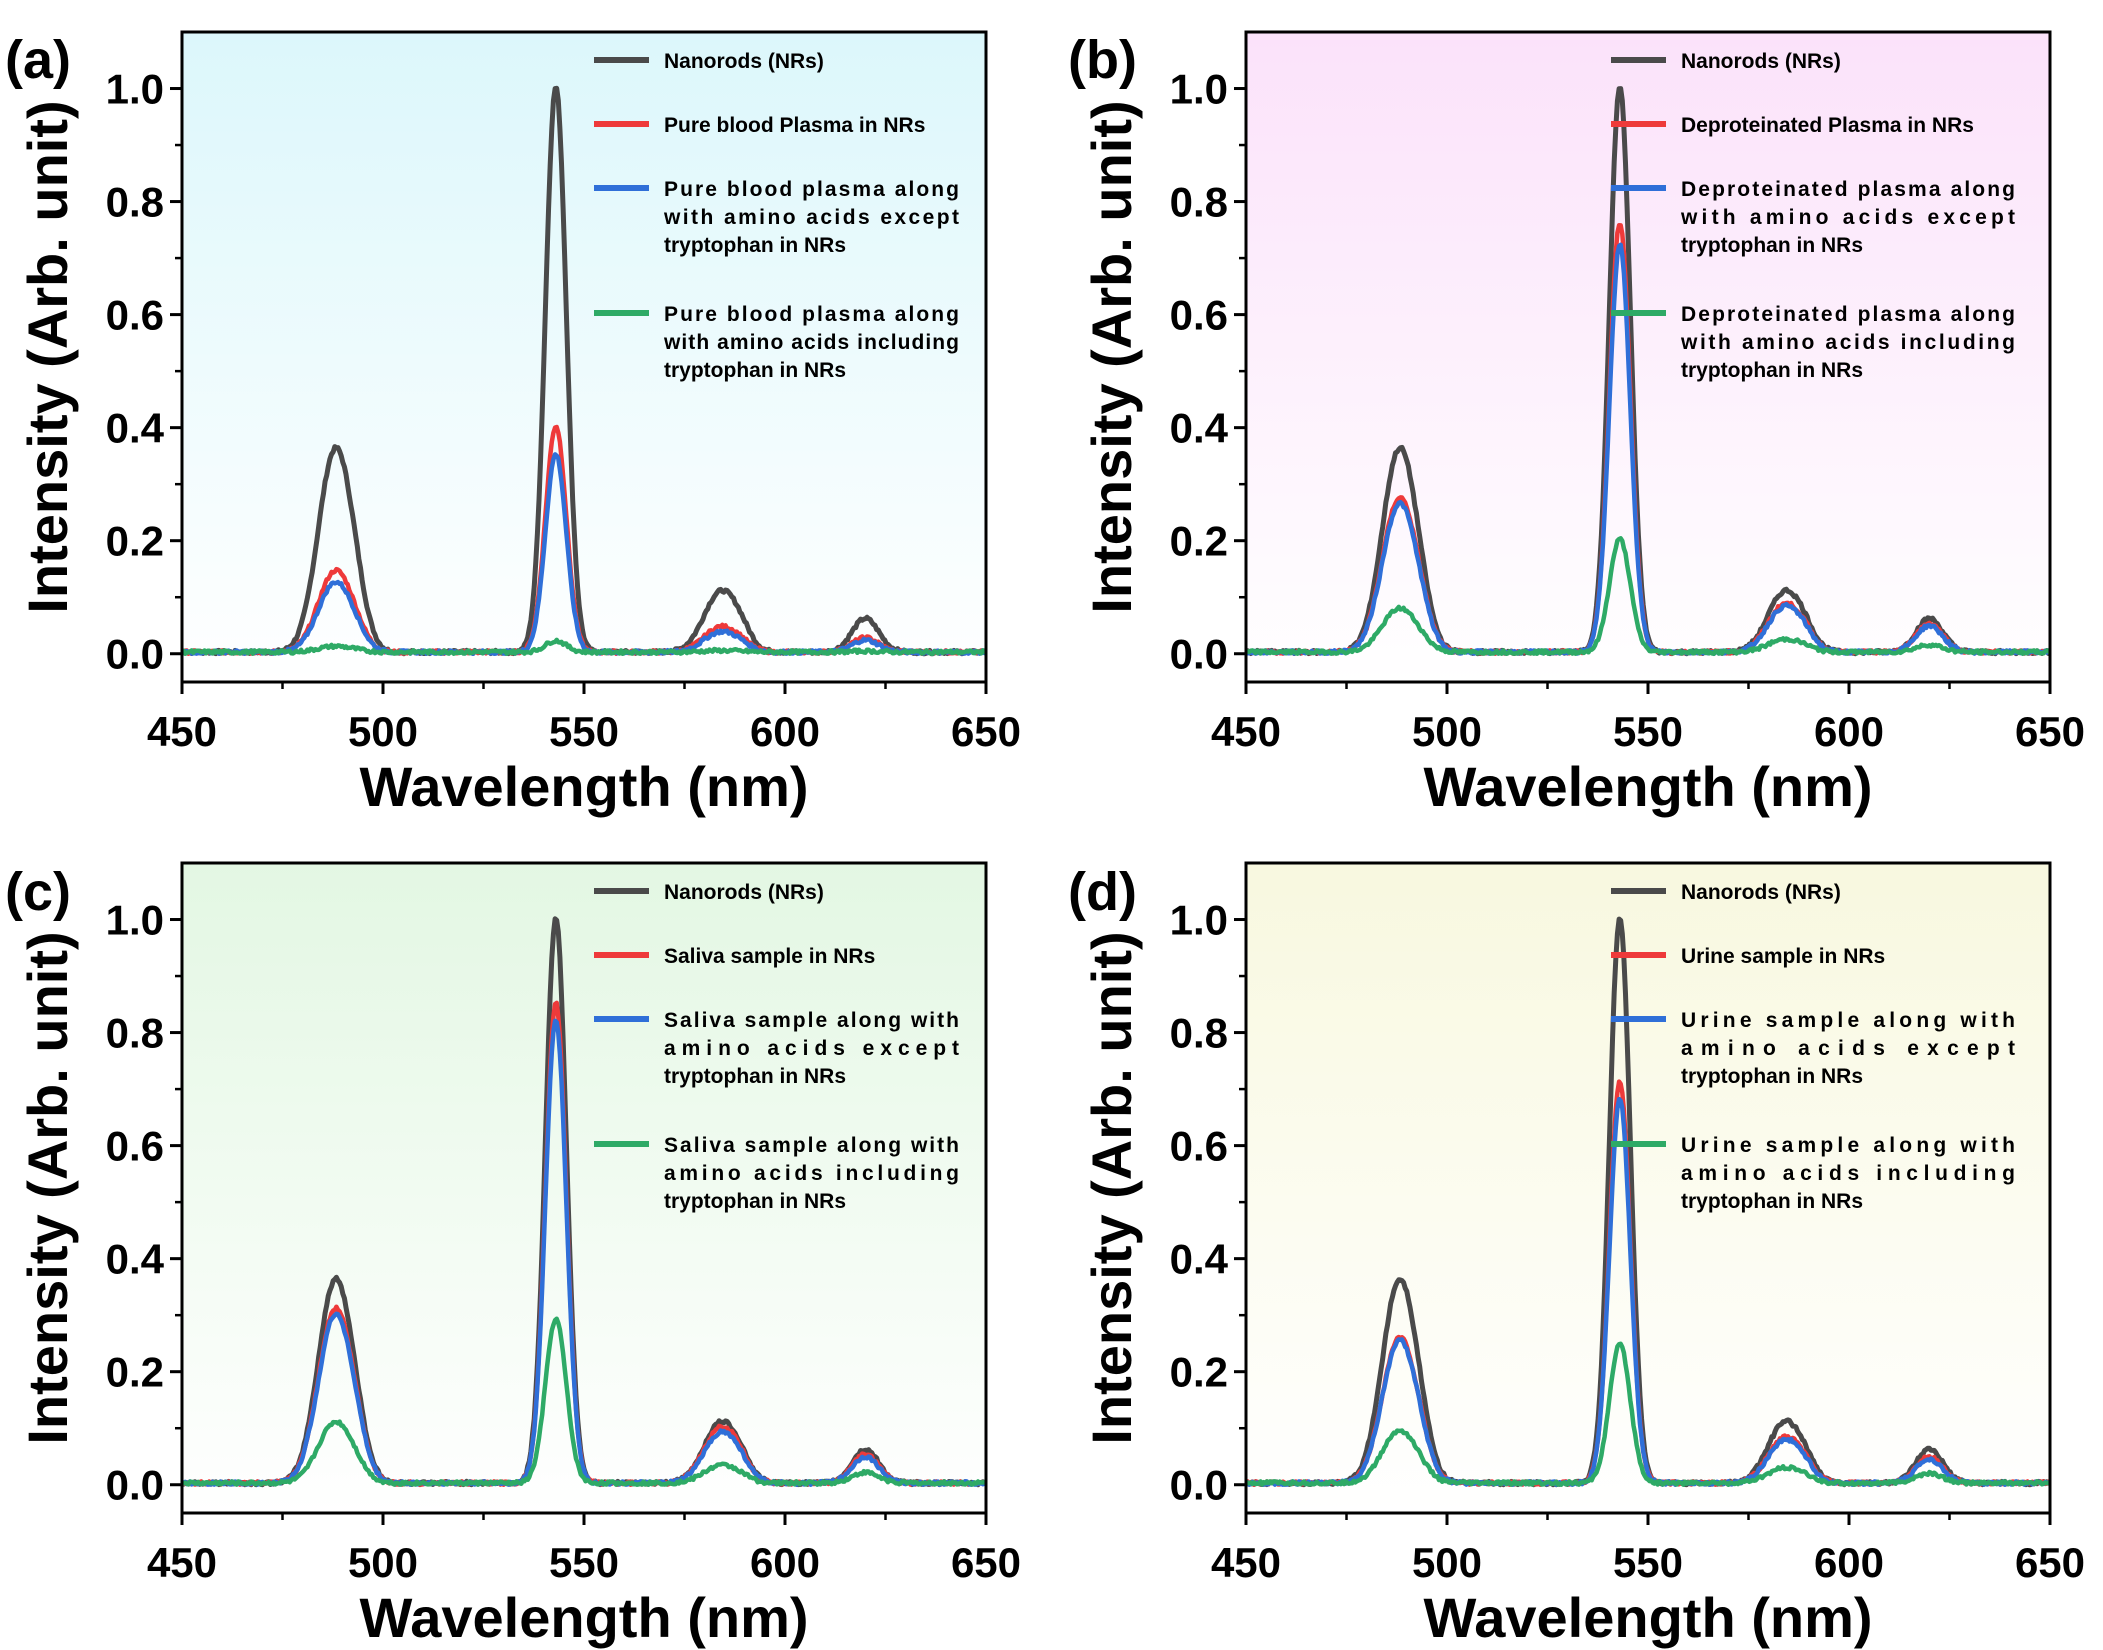 This screenshot has height=1650, width=2103. I want to click on legend-label-including-trp: Urine sample along with, so click(1848, 1145).